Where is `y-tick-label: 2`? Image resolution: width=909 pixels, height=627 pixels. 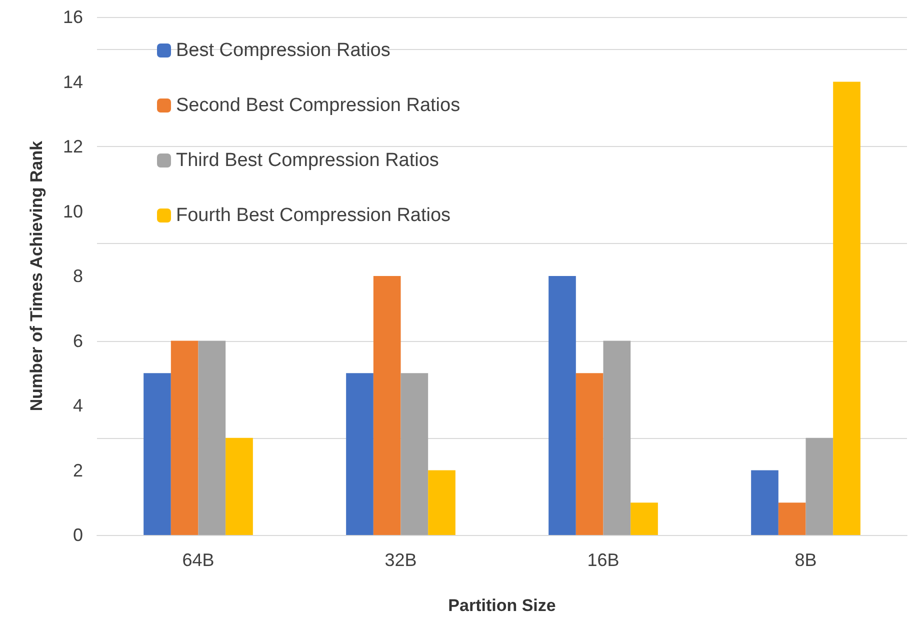
y-tick-label: 2 is located at coordinates (77, 470).